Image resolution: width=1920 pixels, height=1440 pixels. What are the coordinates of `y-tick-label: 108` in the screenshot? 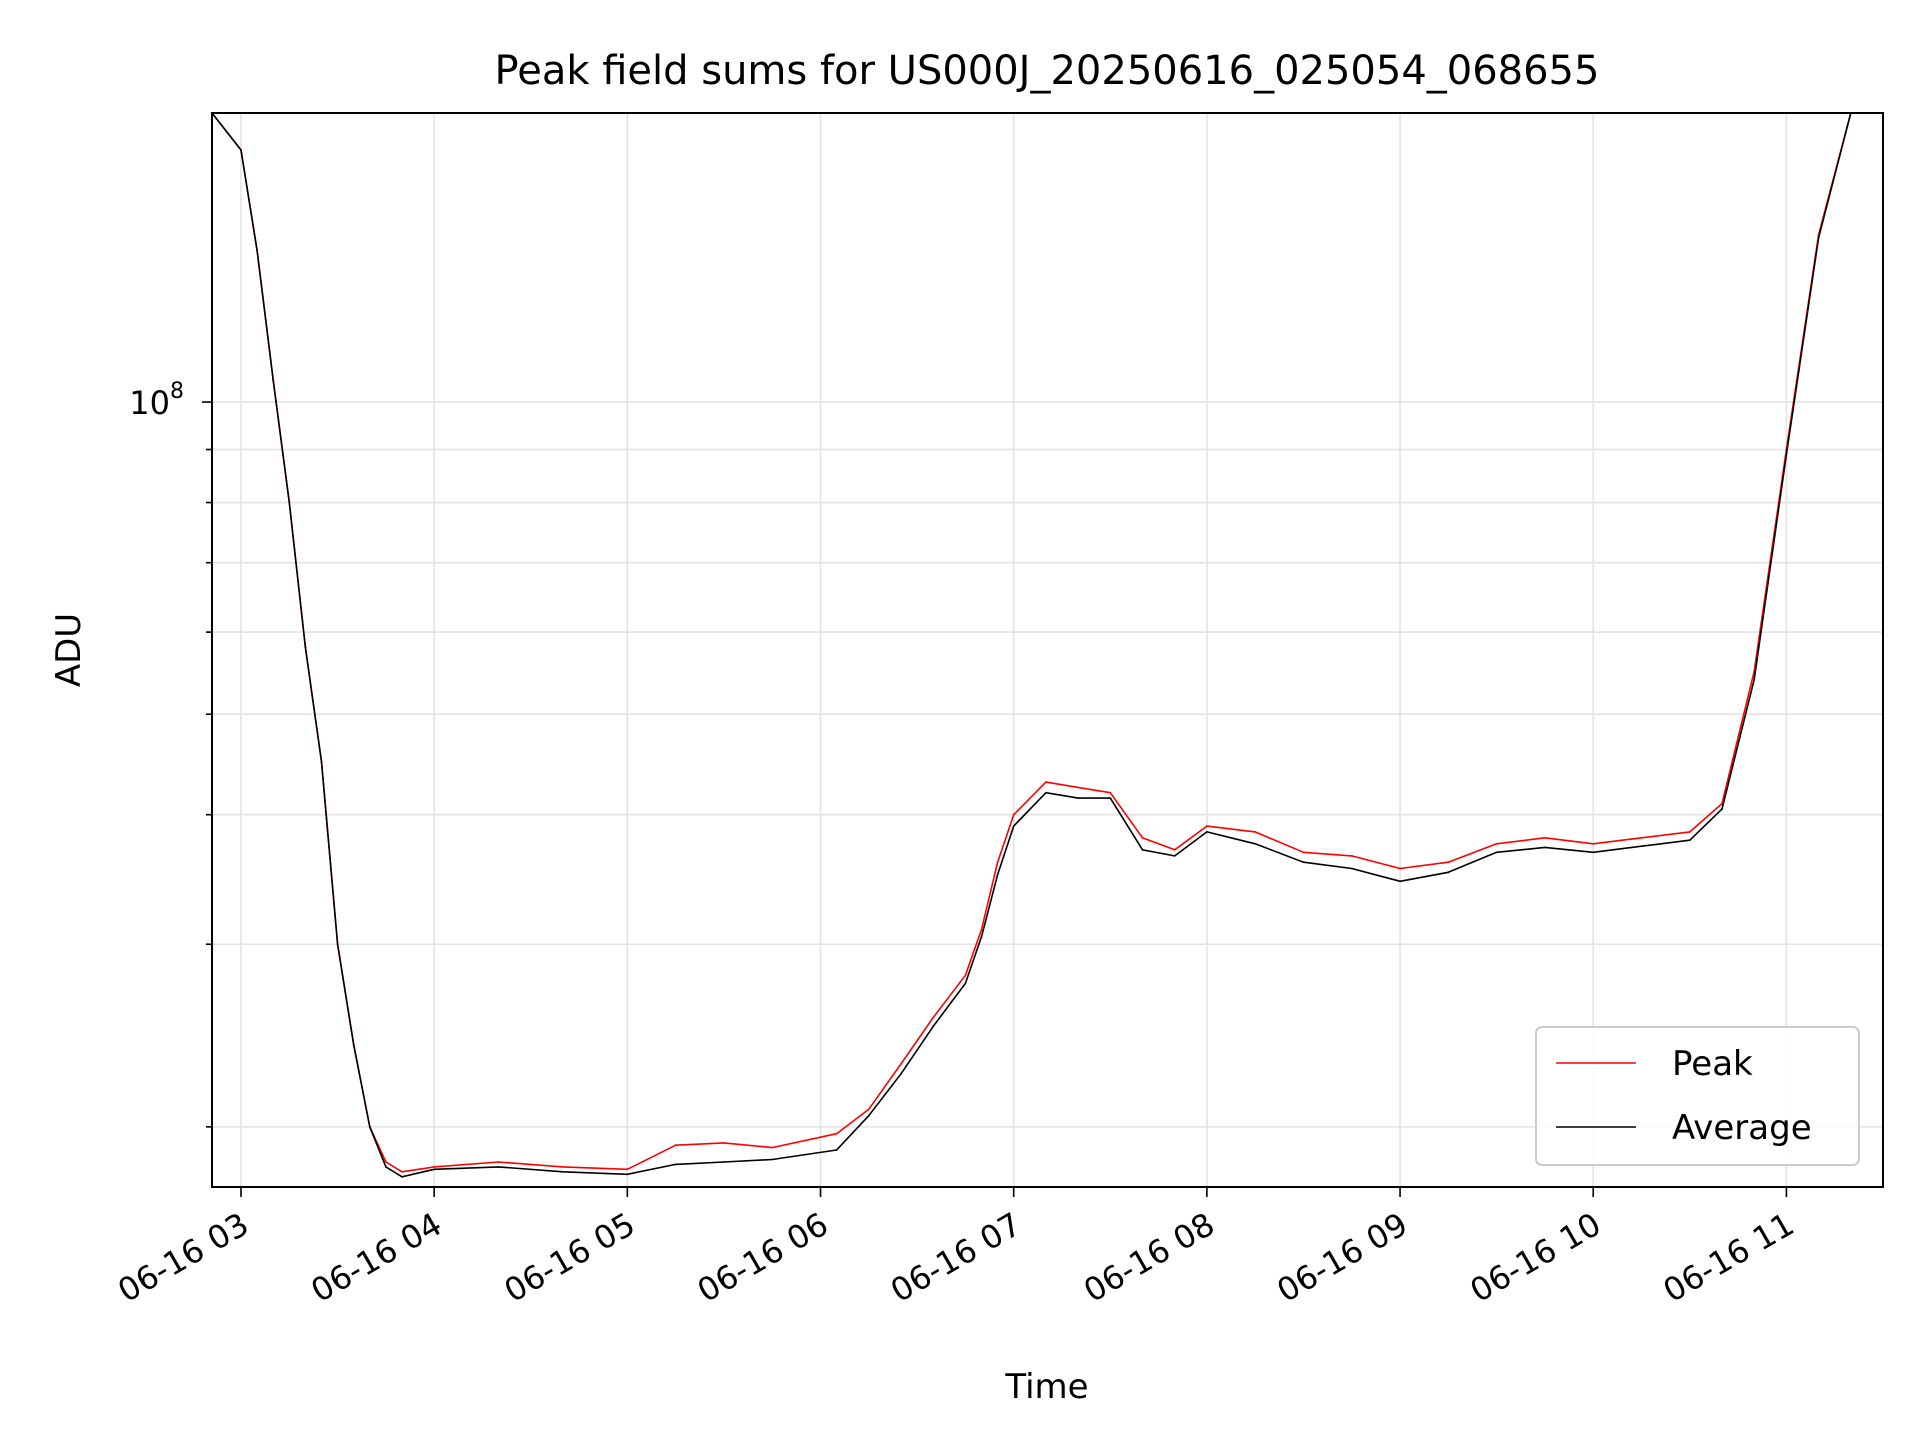 It's located at (156, 400).